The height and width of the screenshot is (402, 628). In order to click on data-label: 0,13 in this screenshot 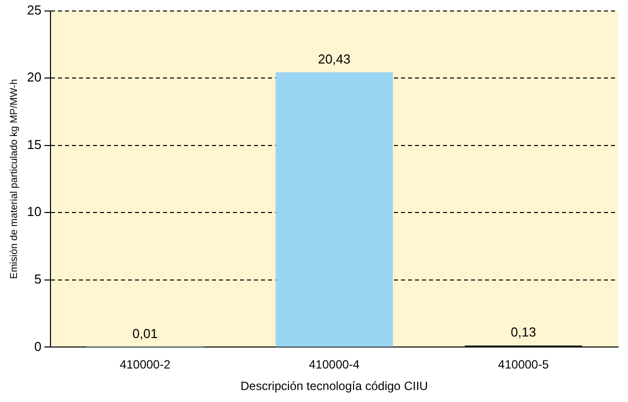, I will do `click(523, 332)`.